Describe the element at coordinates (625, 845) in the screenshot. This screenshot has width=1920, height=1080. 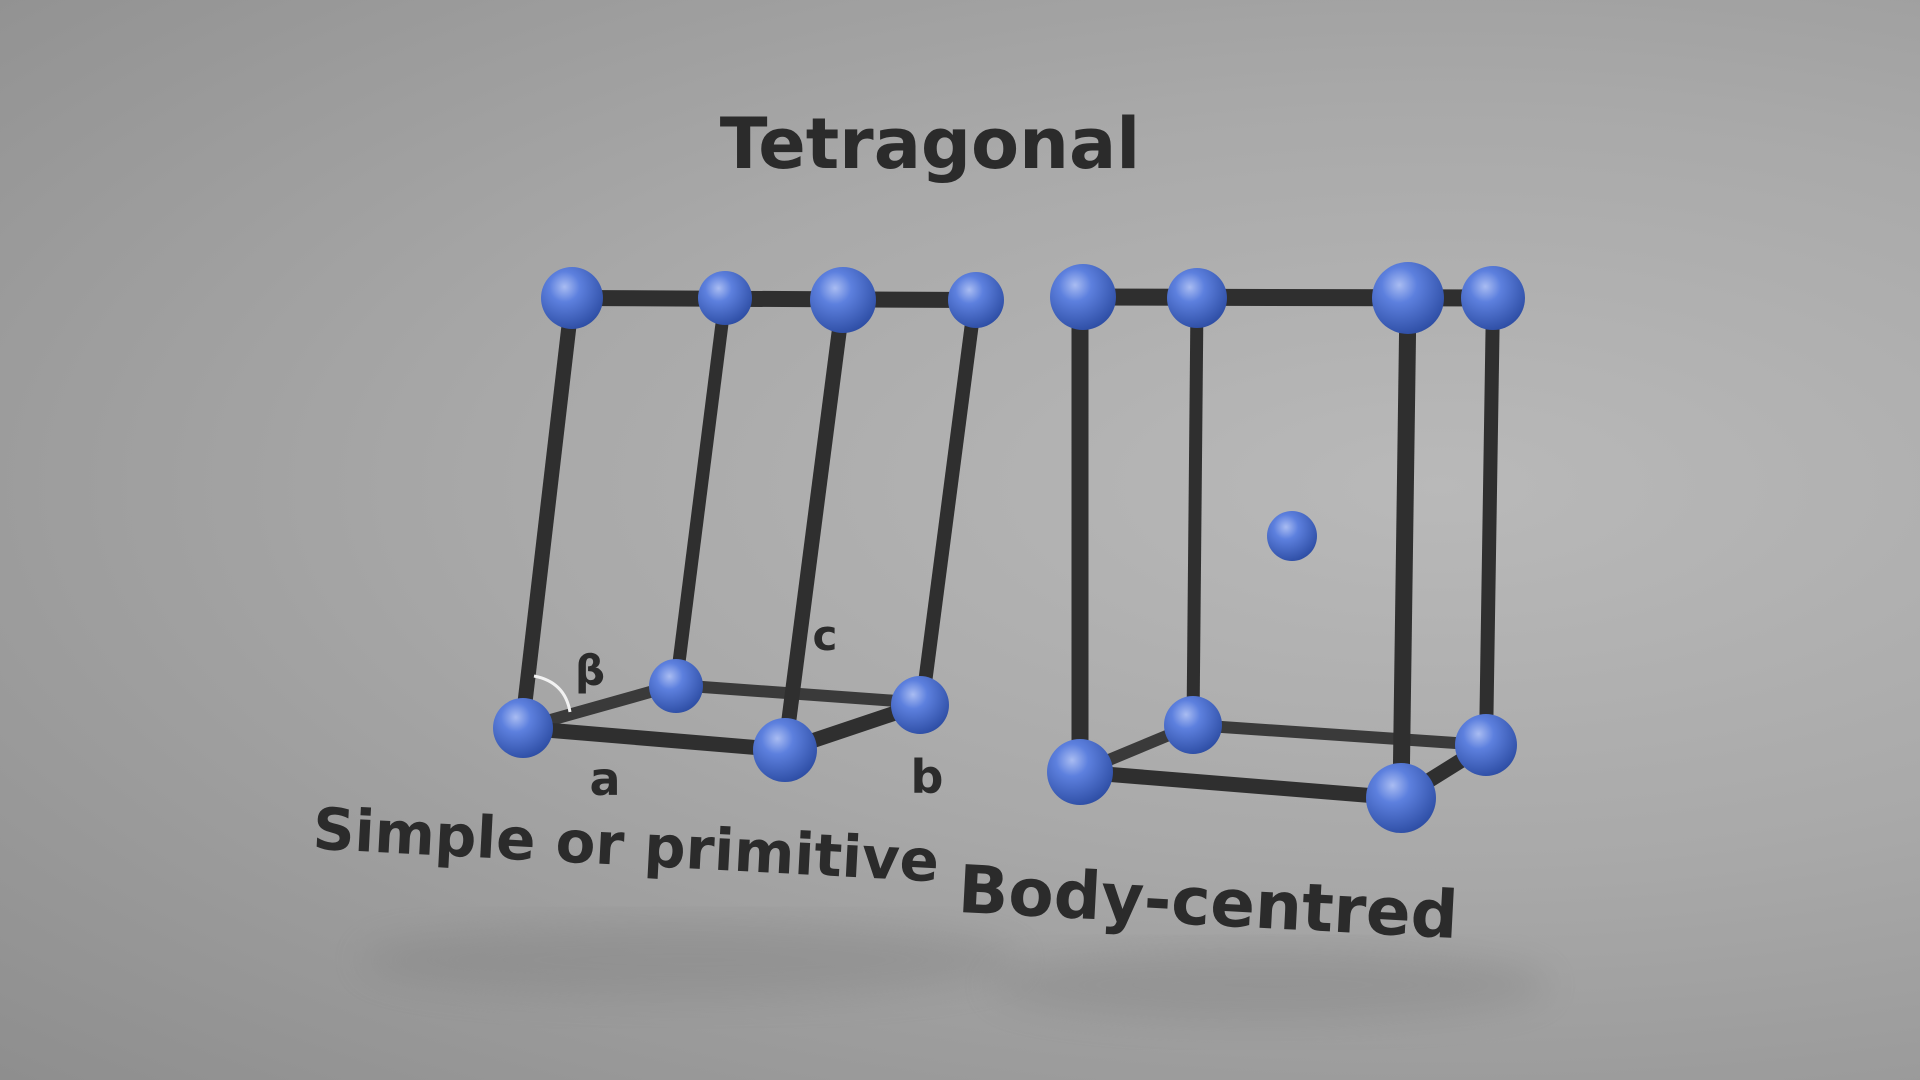
I see `caption-simple: Simple or primitive` at that location.